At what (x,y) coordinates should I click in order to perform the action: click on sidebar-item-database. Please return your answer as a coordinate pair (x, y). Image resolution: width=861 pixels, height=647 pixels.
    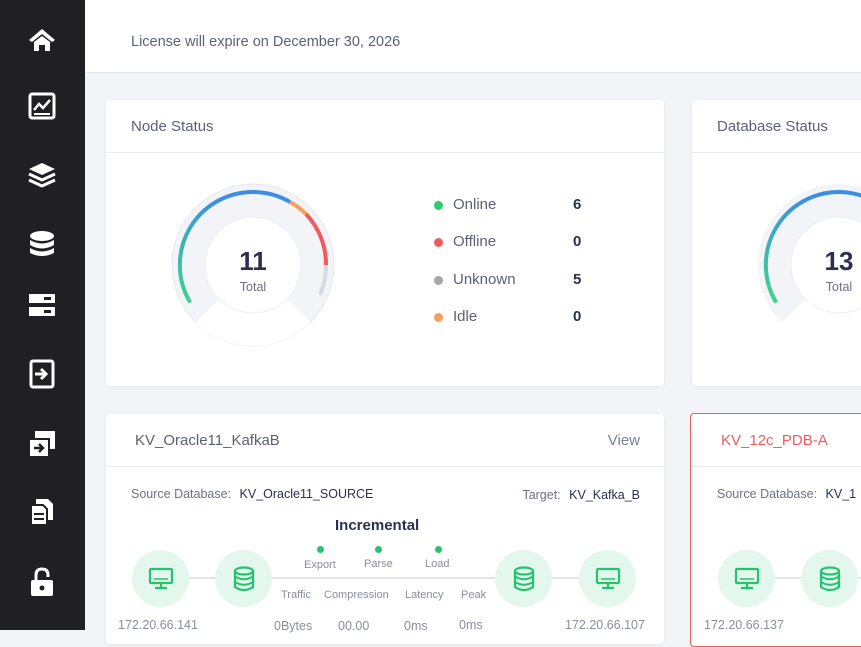
    Looking at the image, I should click on (42, 244).